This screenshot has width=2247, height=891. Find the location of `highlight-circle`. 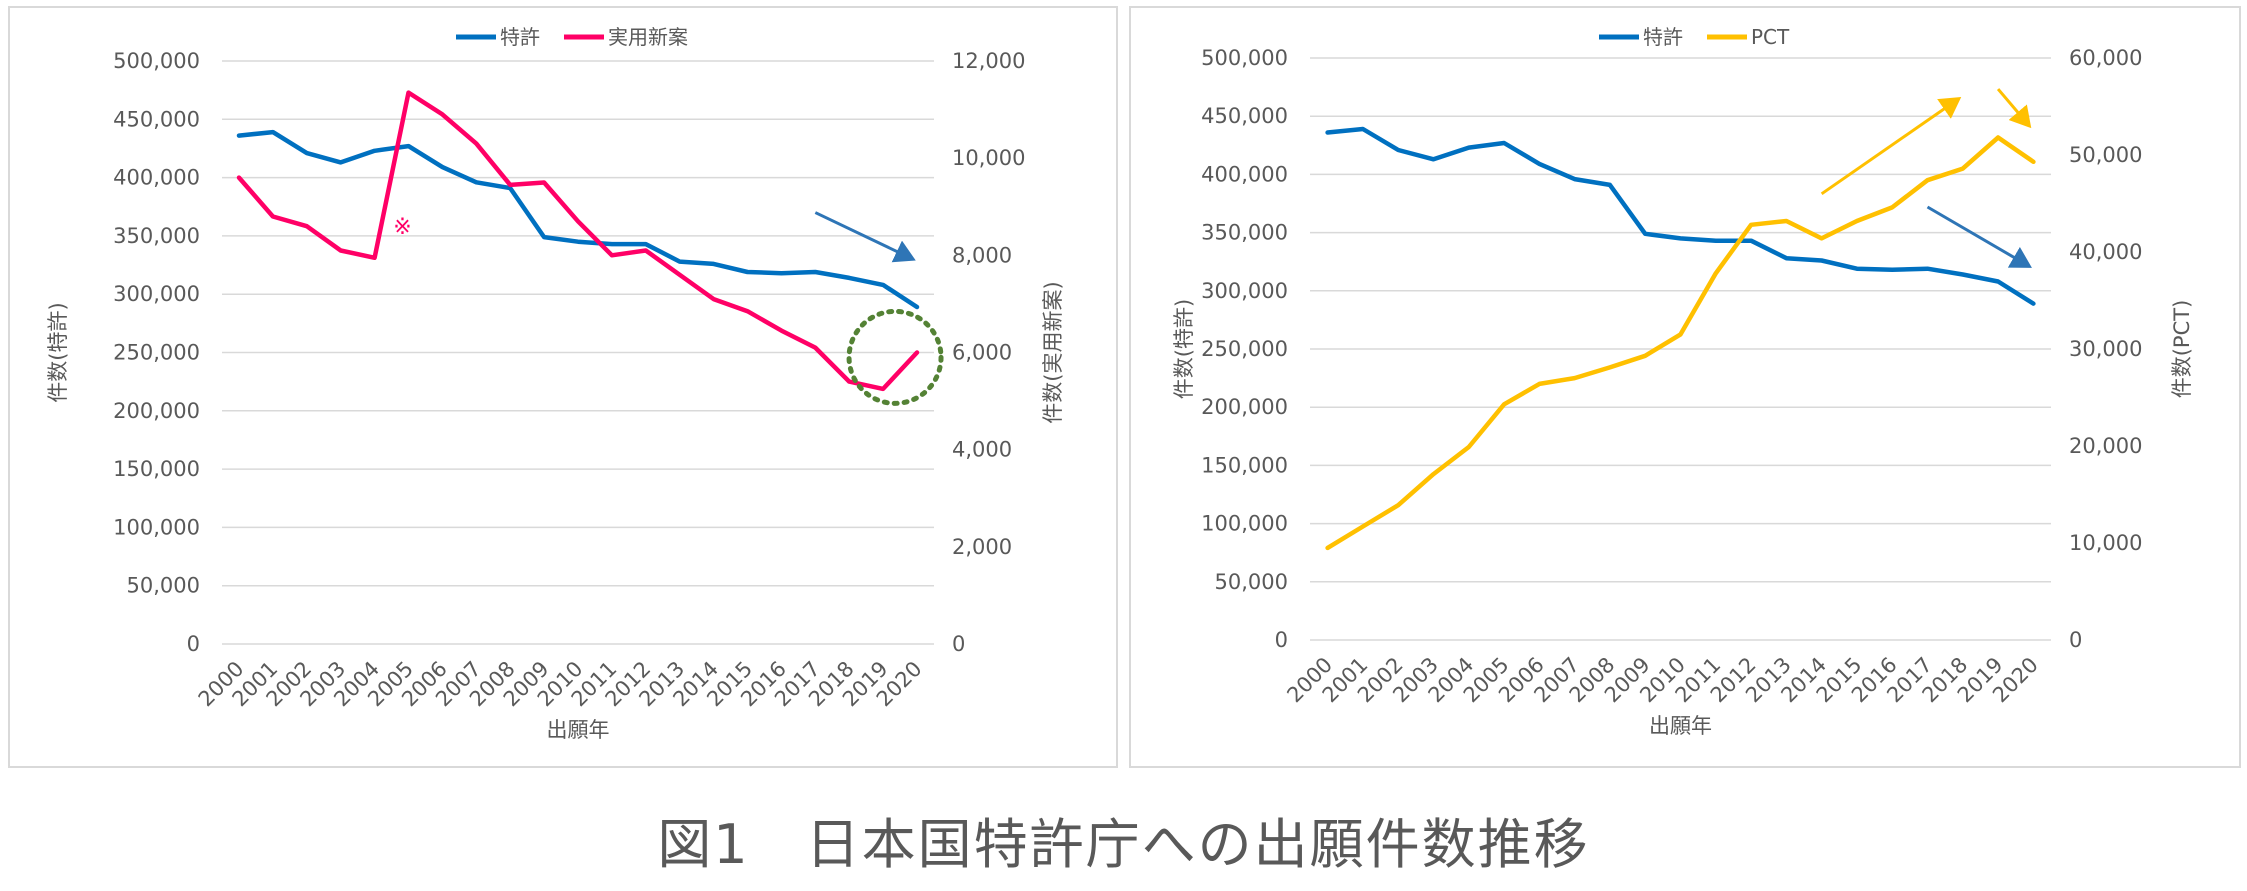

highlight-circle is located at coordinates (895, 357).